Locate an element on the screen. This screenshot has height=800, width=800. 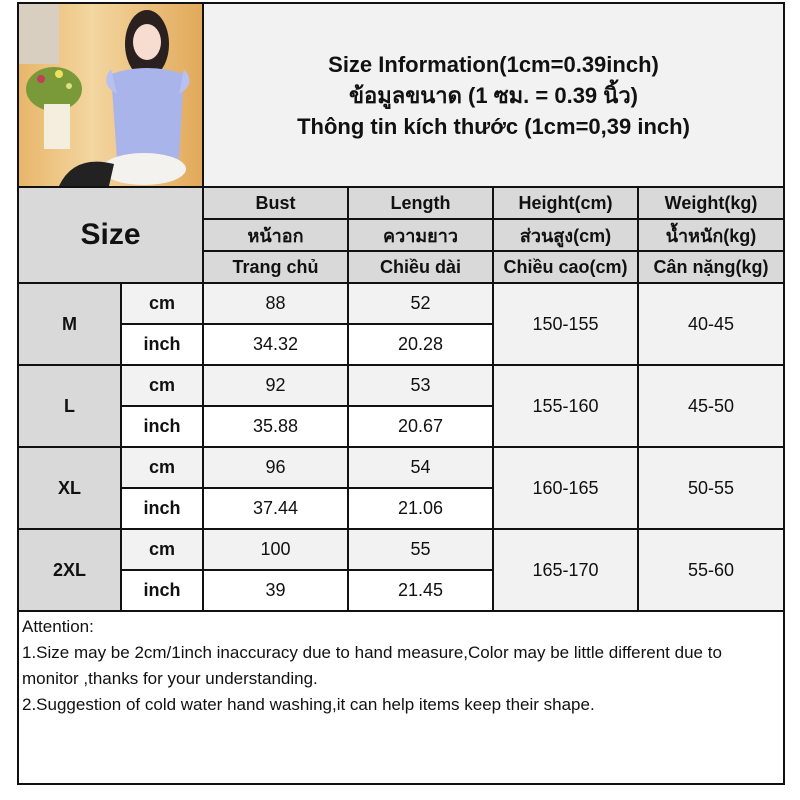
bust-cm: 92 is located at coordinates (275, 385).